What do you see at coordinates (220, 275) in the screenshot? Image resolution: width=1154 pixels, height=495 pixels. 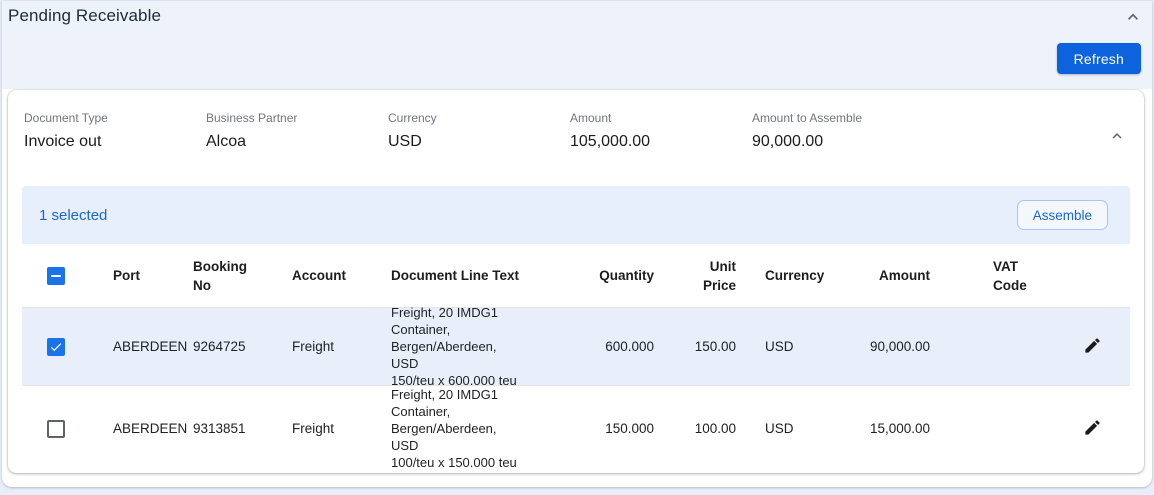 I see `col-header-booking-no: Booking No` at bounding box center [220, 275].